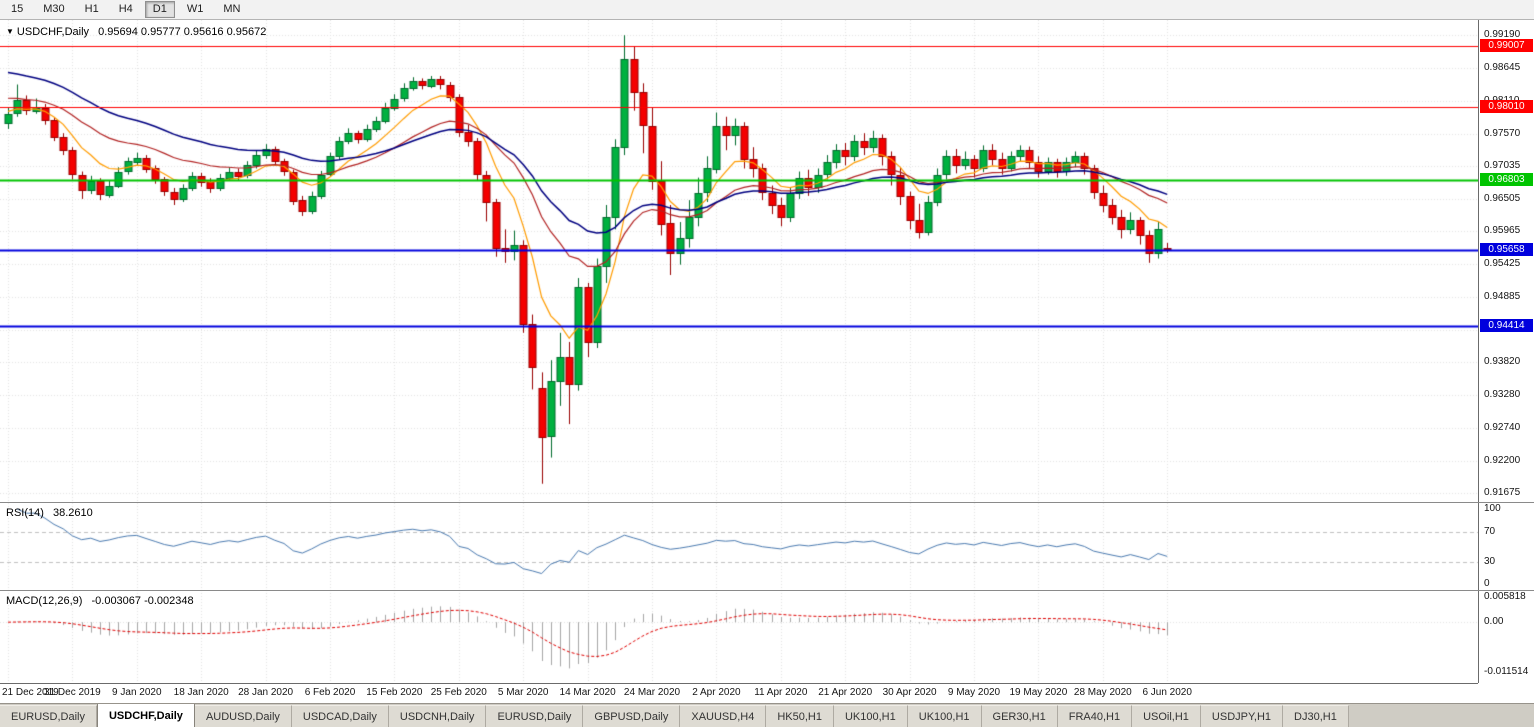  I want to click on price-tick-label: 0.97570, so click(1502, 133).